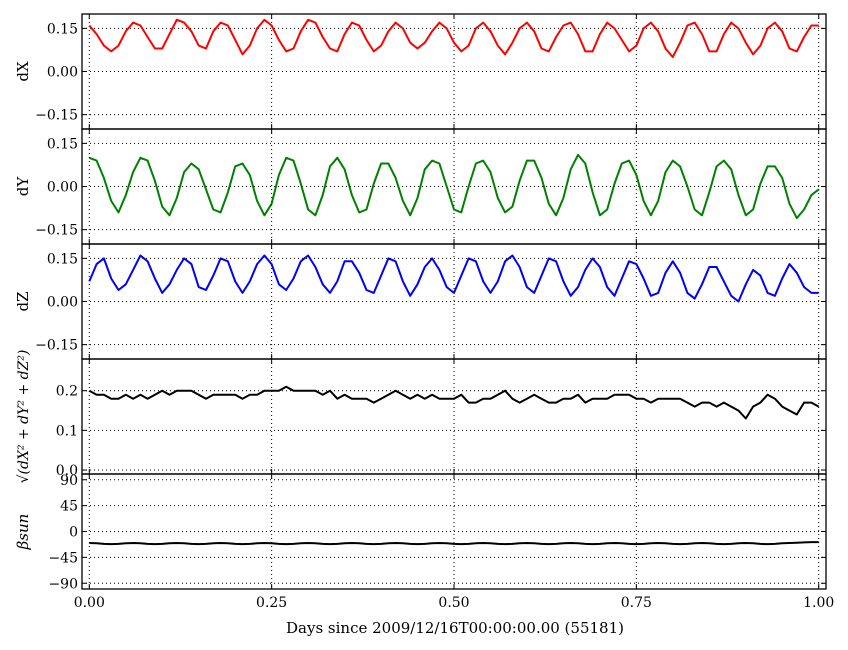 Image resolution: width=848 pixels, height=650 pixels. I want to click on x-tick-label: 0.50, so click(453, 603).